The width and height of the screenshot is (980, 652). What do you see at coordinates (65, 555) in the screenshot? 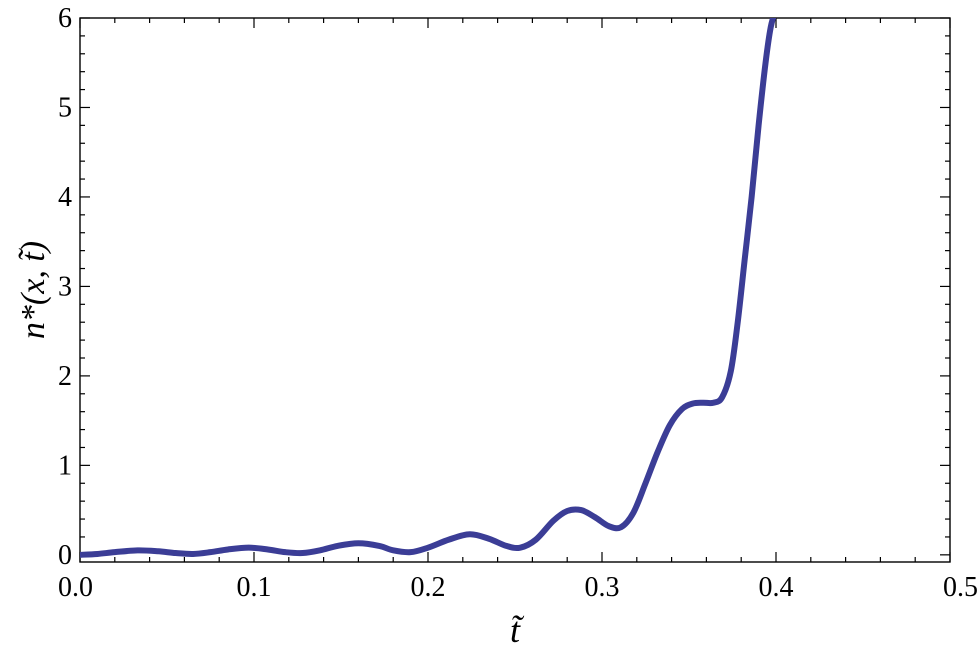
I see `y-tick-label: 0` at bounding box center [65, 555].